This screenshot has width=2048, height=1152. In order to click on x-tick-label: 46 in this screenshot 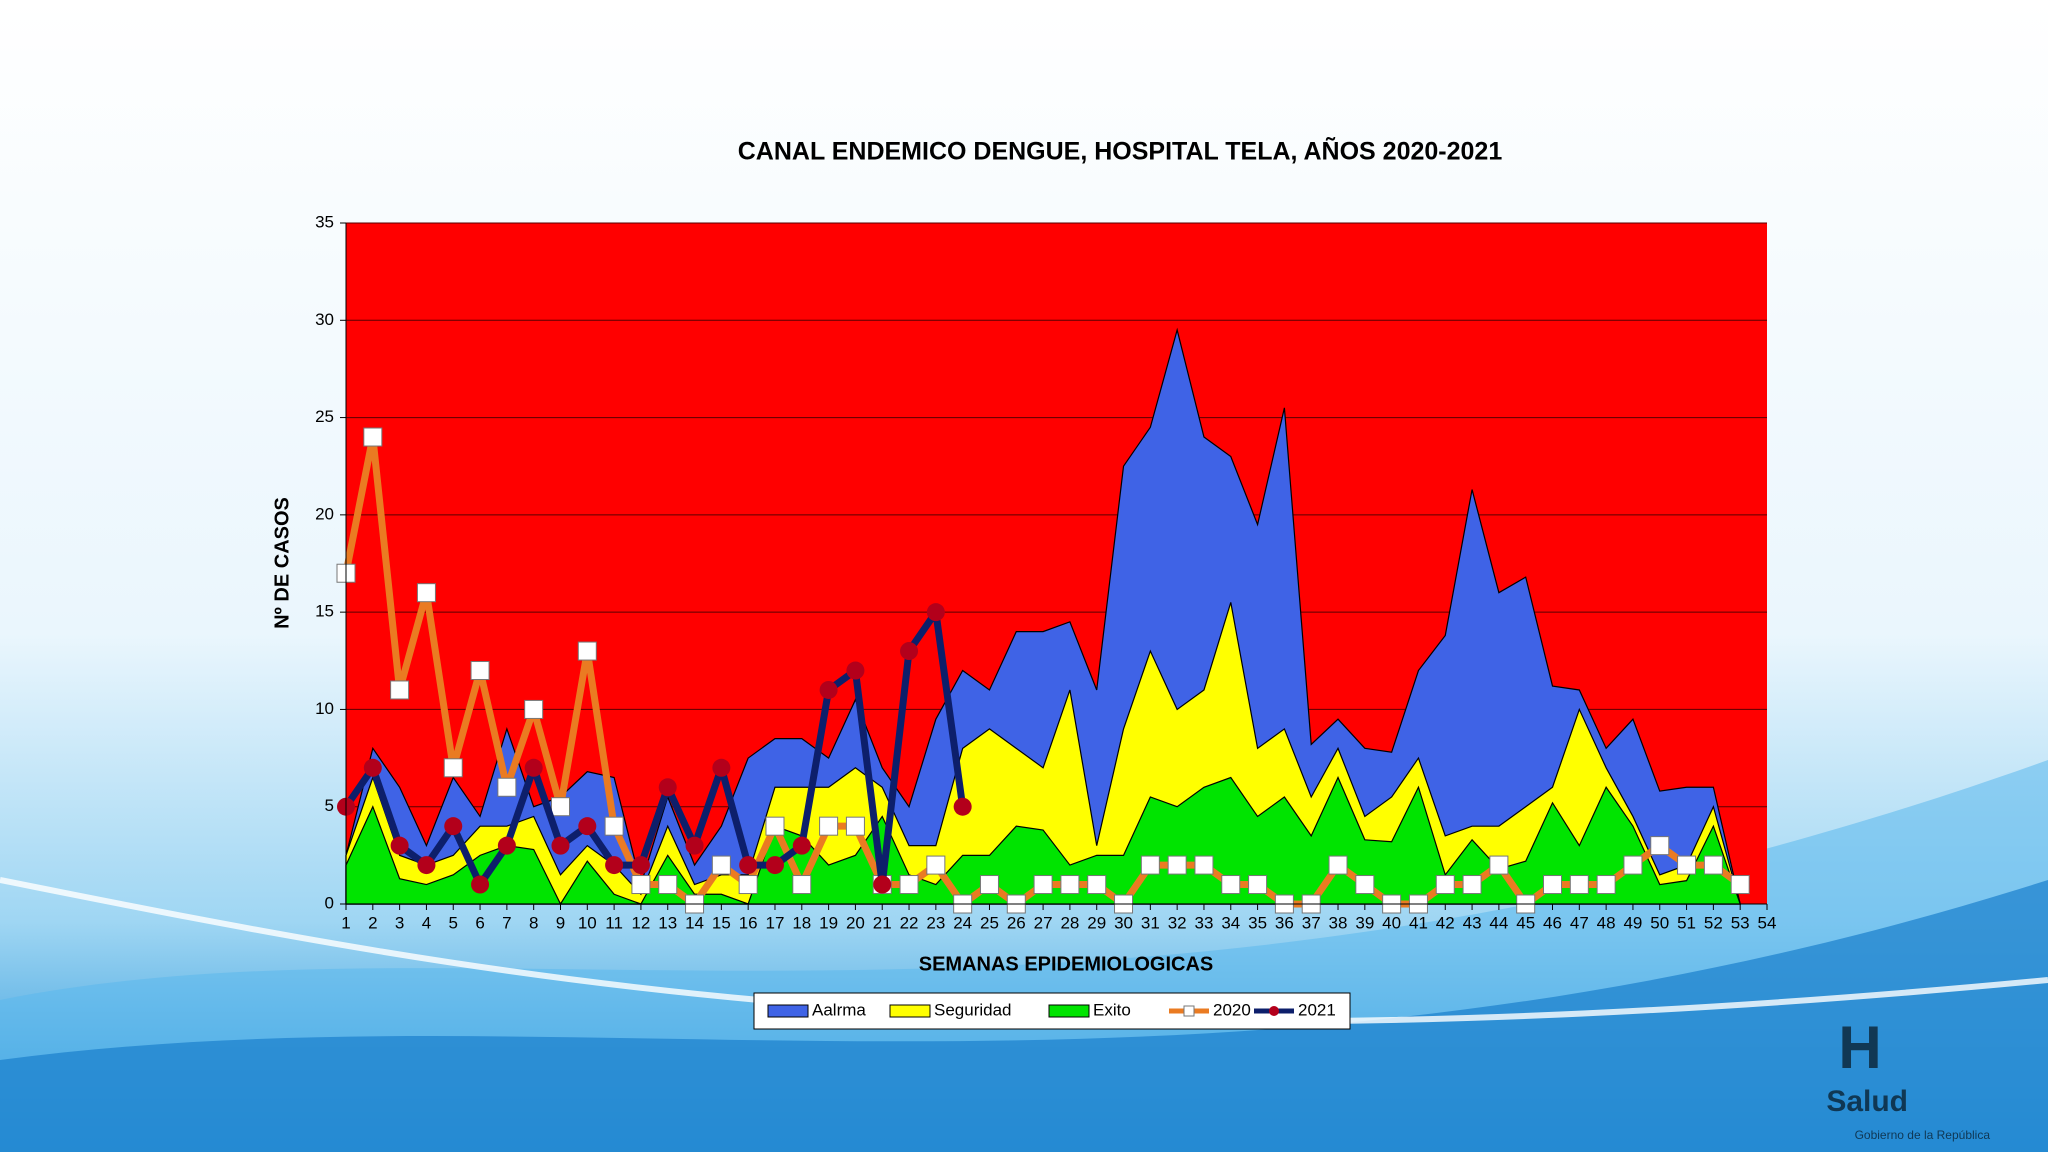, I will do `click(1552, 922)`.